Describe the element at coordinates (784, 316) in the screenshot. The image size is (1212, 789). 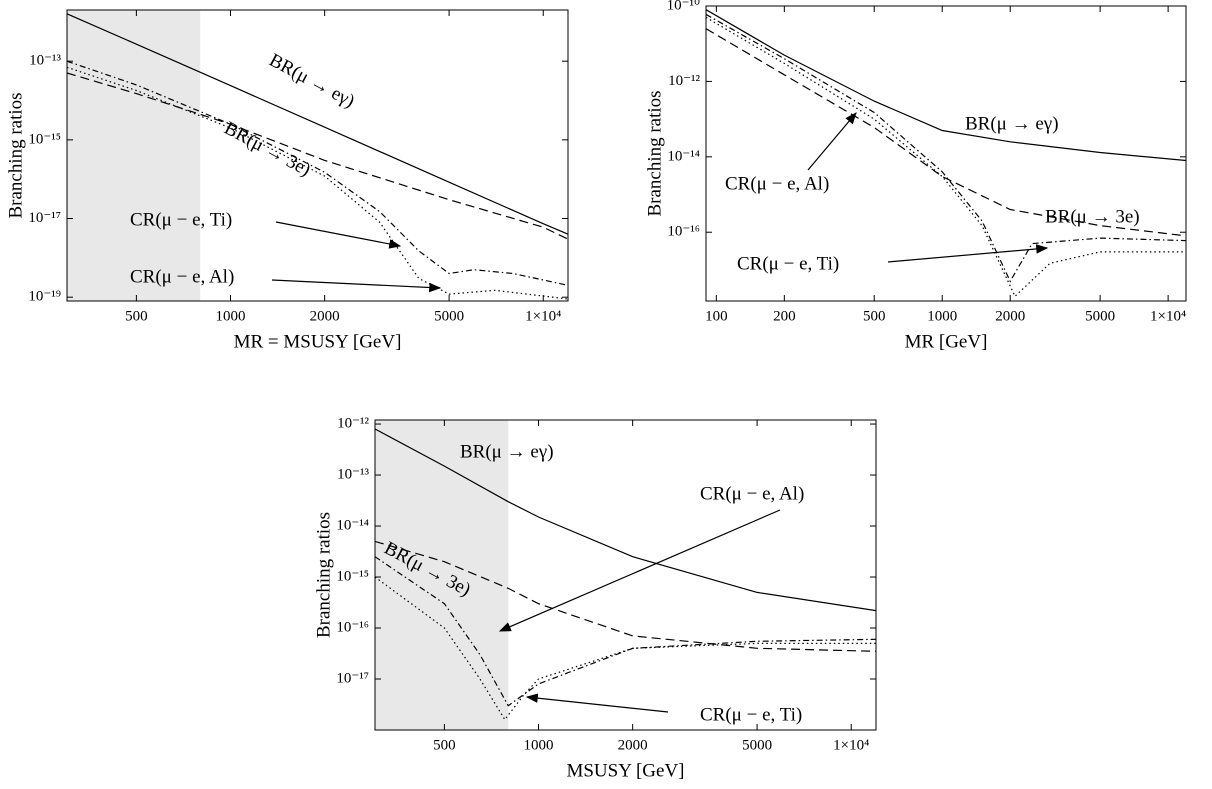
I see `x-tick-label: 200` at that location.